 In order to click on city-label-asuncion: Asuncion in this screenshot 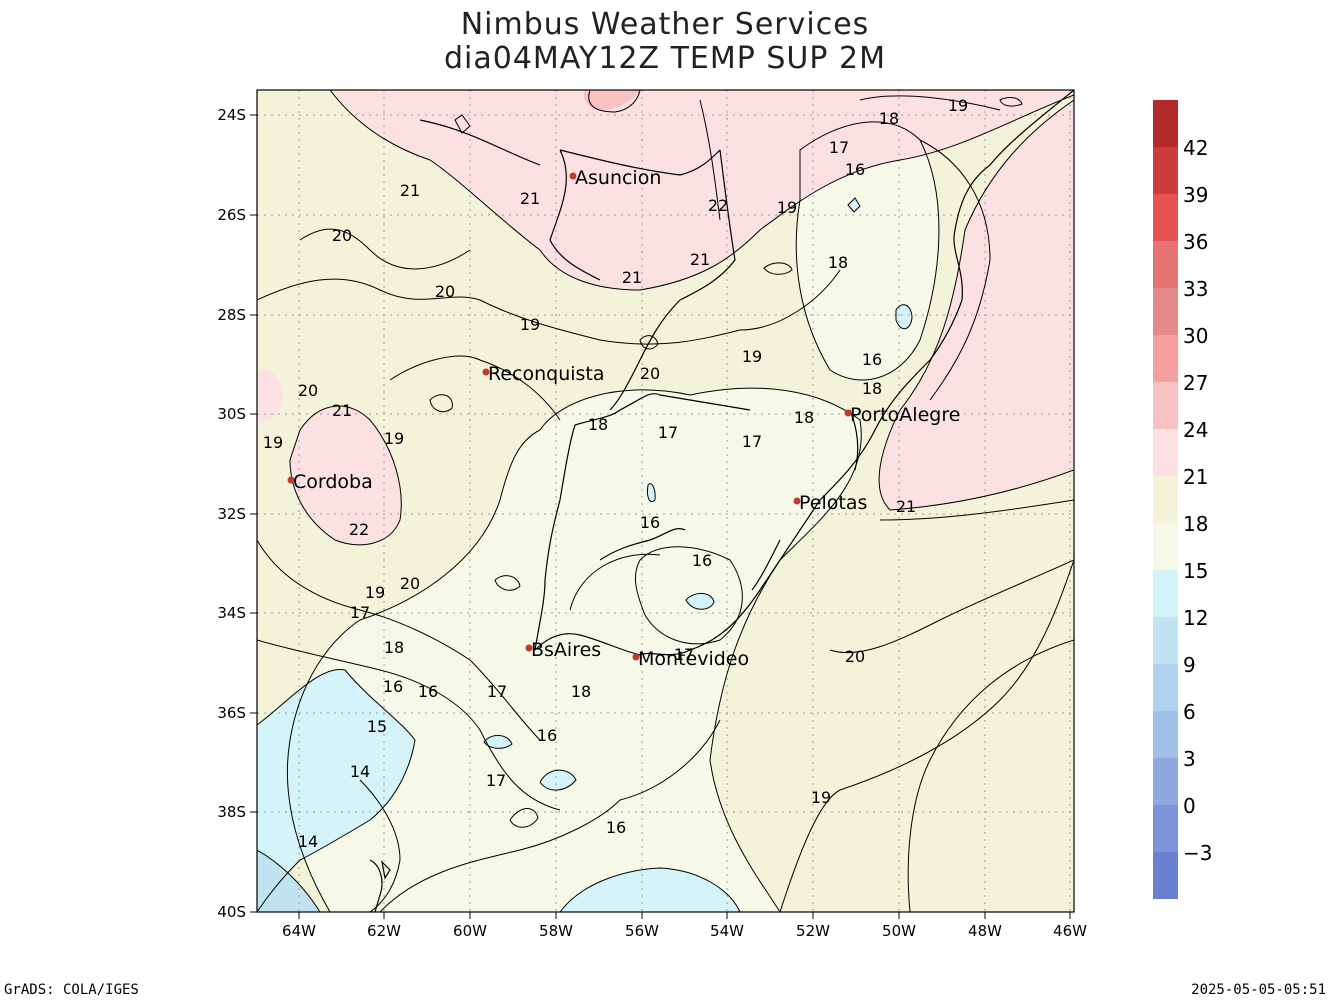, I will do `click(618, 178)`.